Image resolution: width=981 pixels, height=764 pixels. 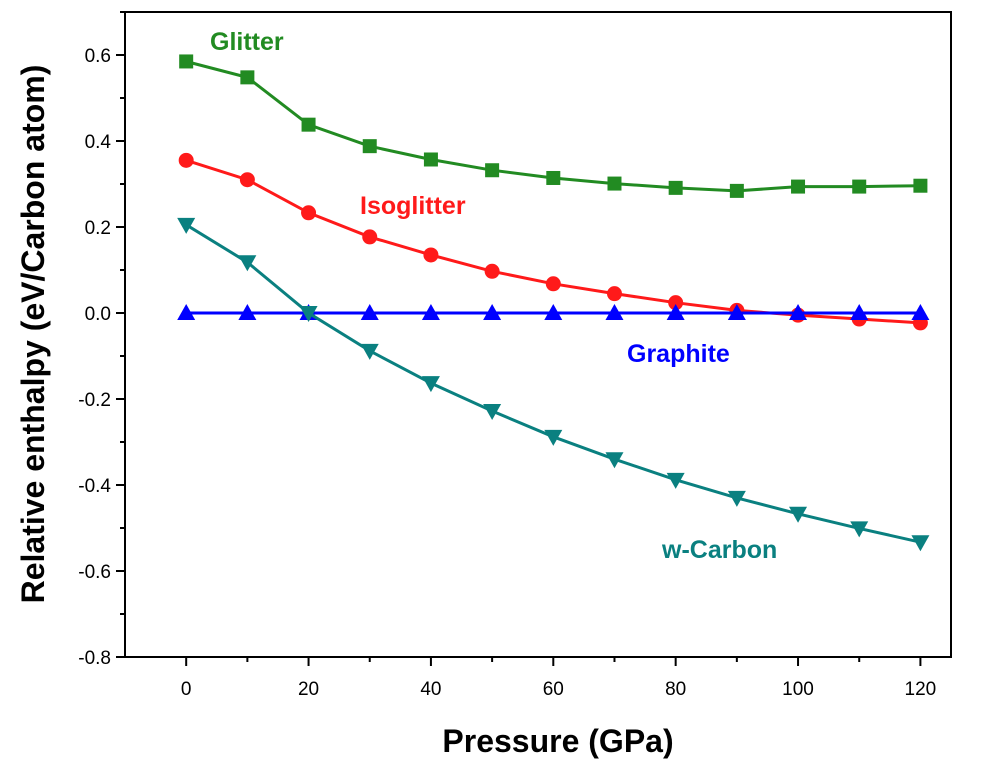 What do you see at coordinates (94, 572) in the screenshot?
I see `y-tick-label: -0.6` at bounding box center [94, 572].